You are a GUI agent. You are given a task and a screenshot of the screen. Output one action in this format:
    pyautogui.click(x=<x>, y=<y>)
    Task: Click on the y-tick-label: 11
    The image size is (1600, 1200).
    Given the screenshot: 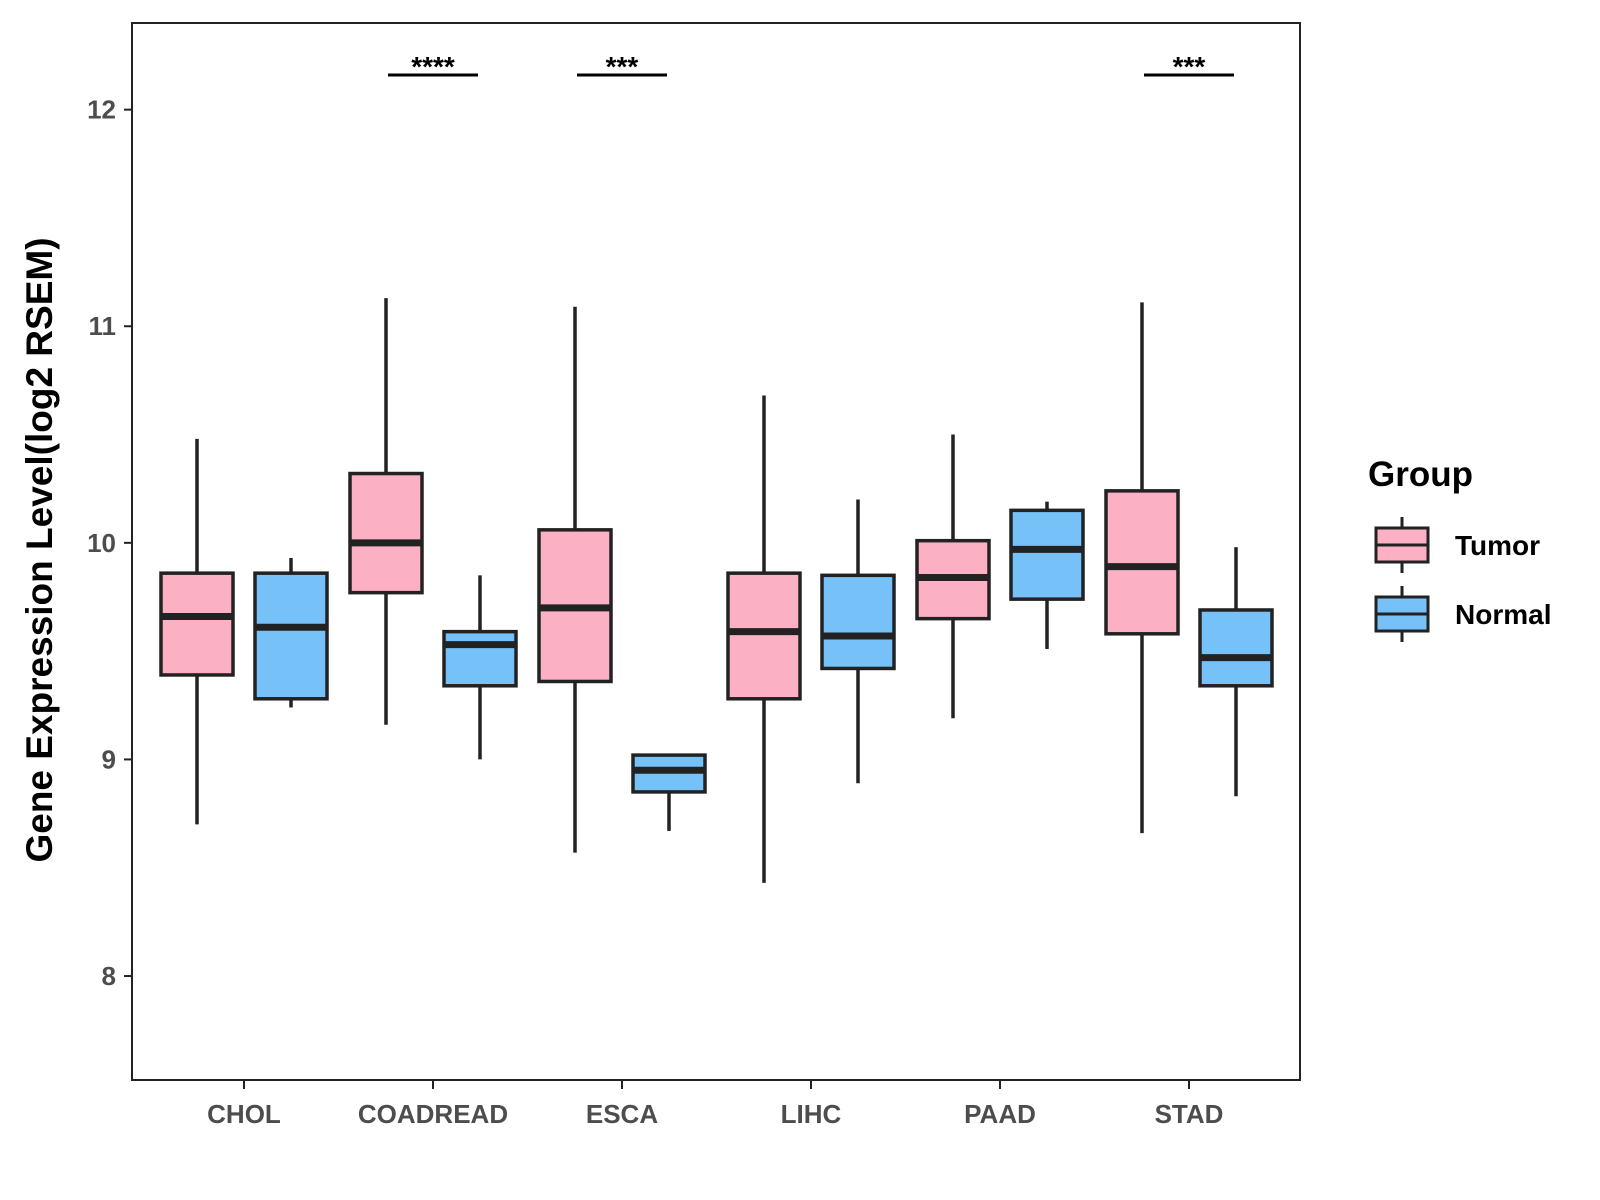 What is the action you would take?
    pyautogui.click(x=103, y=326)
    